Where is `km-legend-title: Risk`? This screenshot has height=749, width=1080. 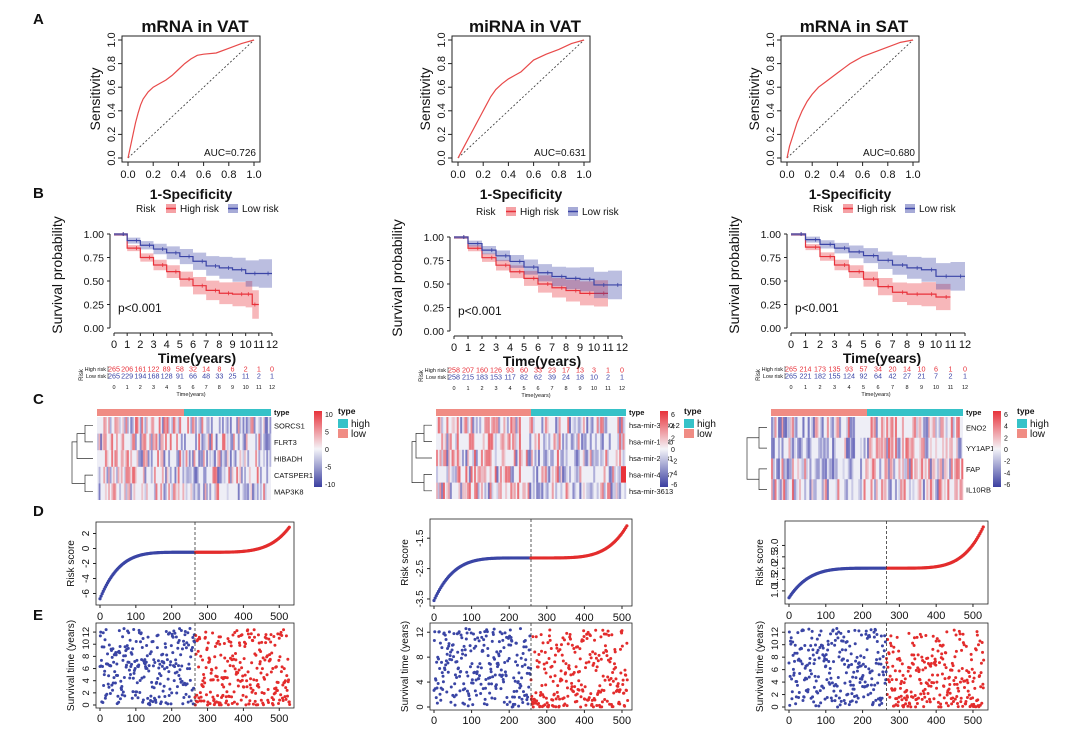
km-legend-title: Risk is located at coordinates (146, 209).